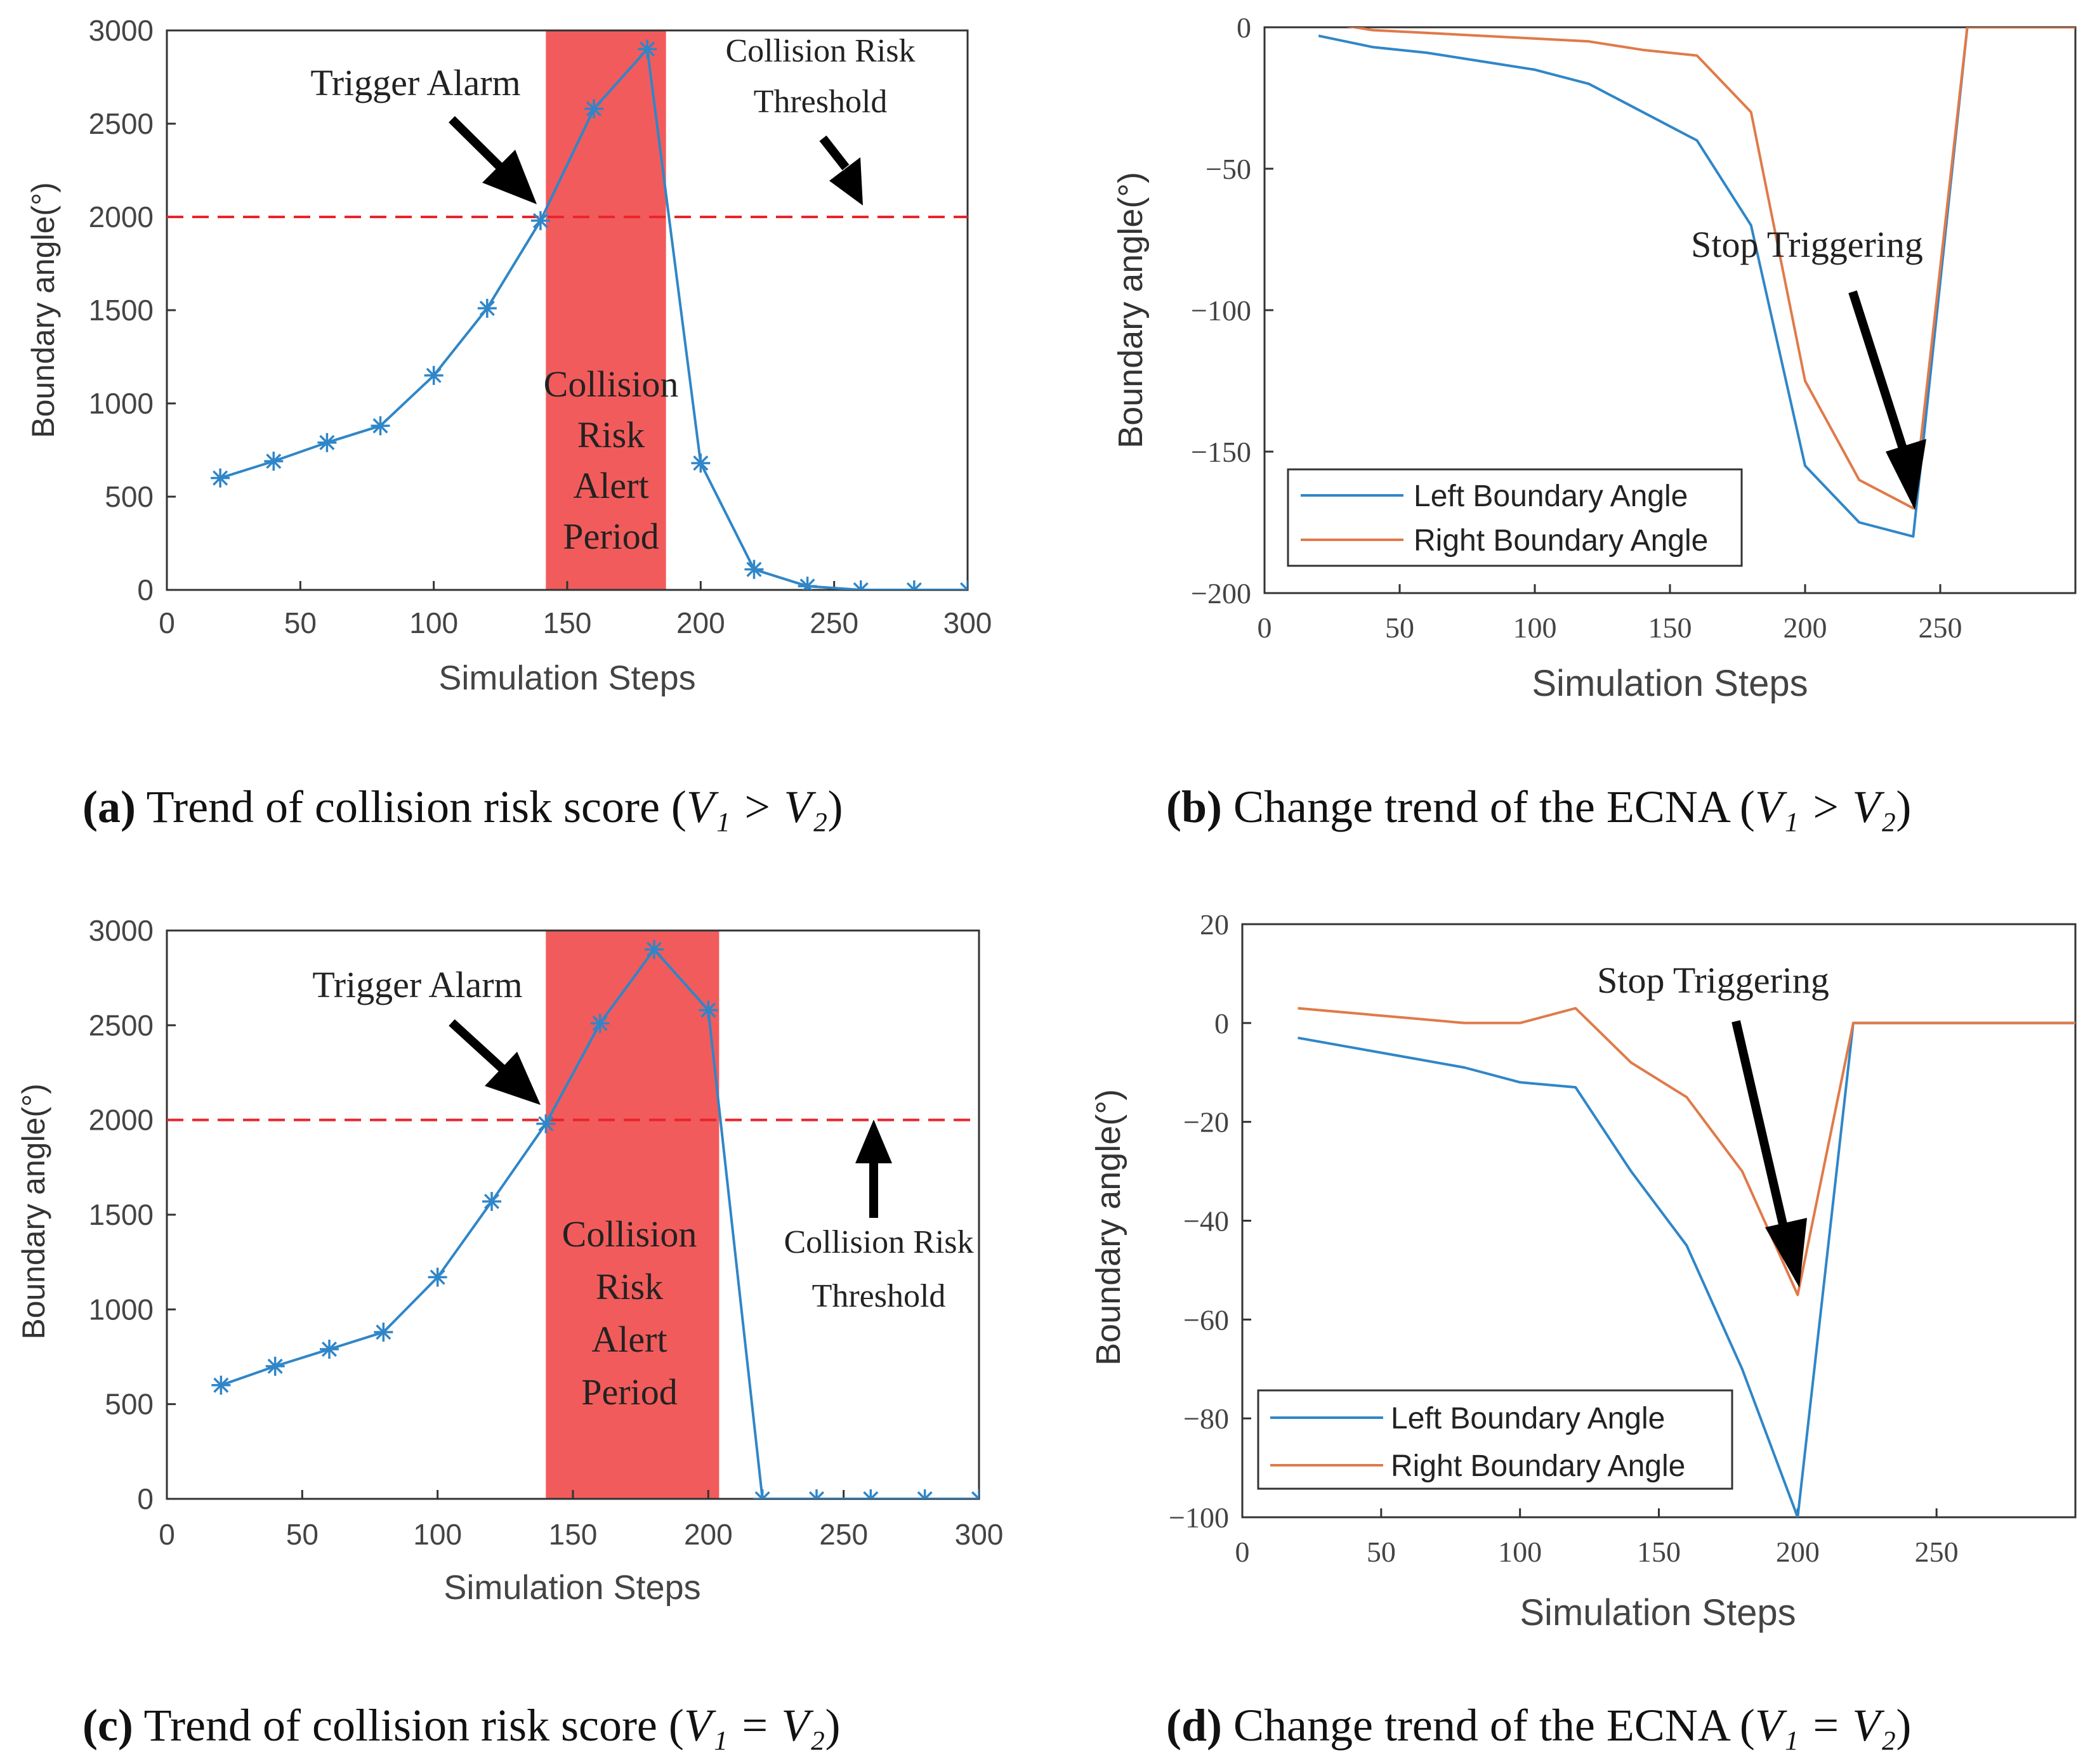  Describe the element at coordinates (1488, 1725) in the screenshot. I see `caption-d-text: Change trend of the ECNA (` at that location.